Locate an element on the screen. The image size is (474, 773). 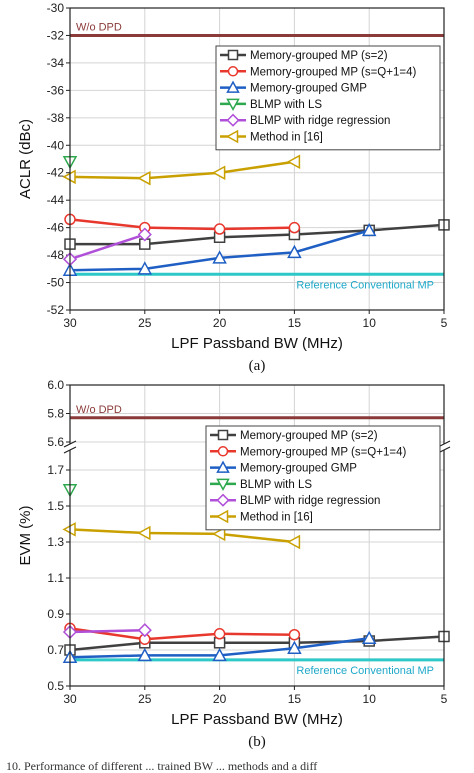
y-tick-label: -36 is located at coordinates (56, 90).